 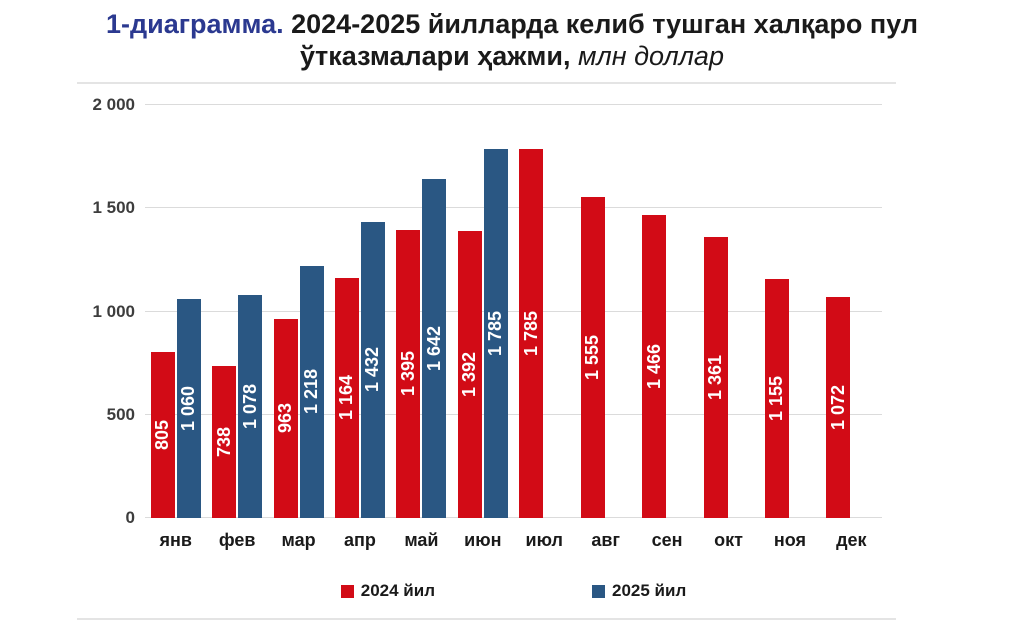 I want to click on bar-value-label: 1 361, so click(x=715, y=377).